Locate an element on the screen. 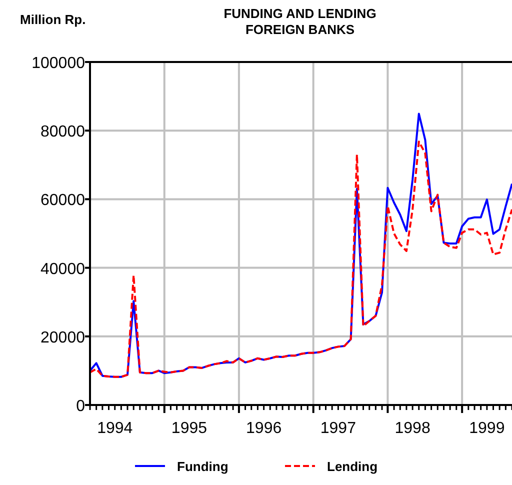 The width and height of the screenshot is (512, 485). y-tick-label: 100000 is located at coordinates (59, 63).